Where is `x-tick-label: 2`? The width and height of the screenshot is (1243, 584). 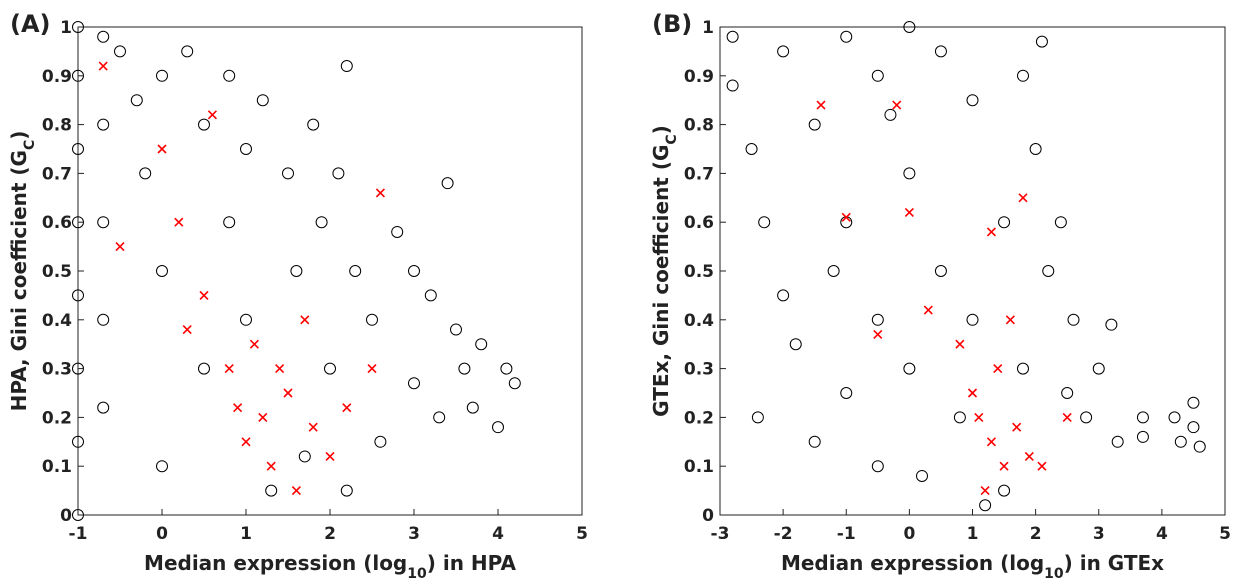 x-tick-label: 2 is located at coordinates (1036, 534).